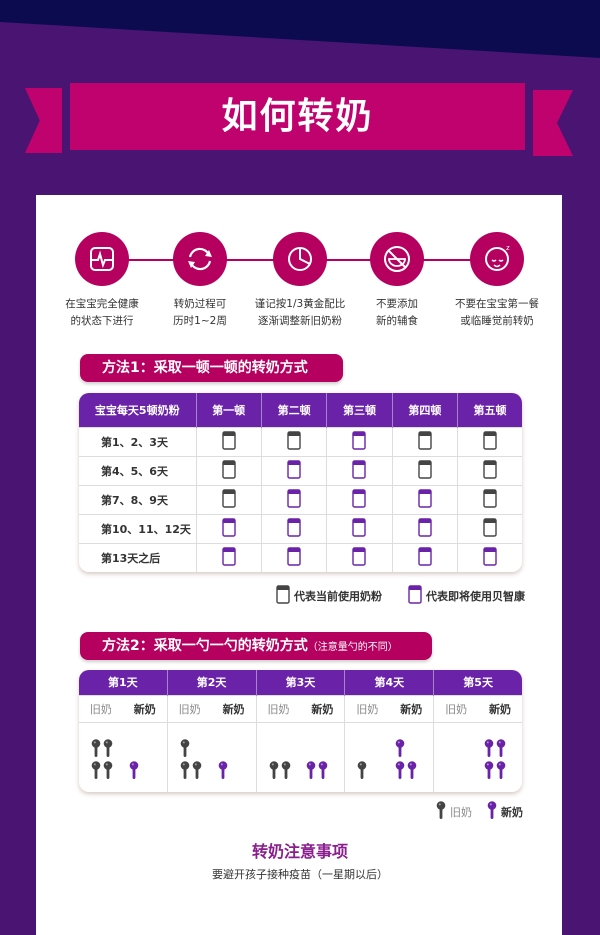 The height and width of the screenshot is (935, 600). I want to click on page-title: 如何转奶, so click(297, 116).